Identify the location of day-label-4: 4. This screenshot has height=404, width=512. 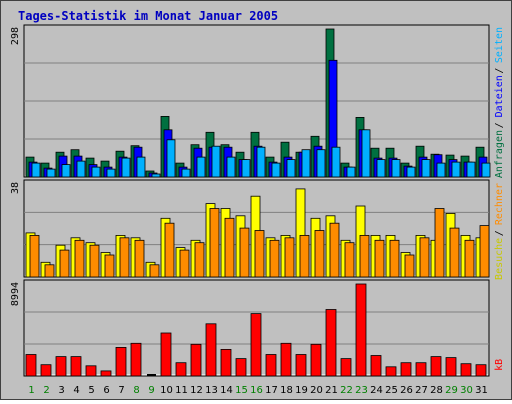
(76, 390).